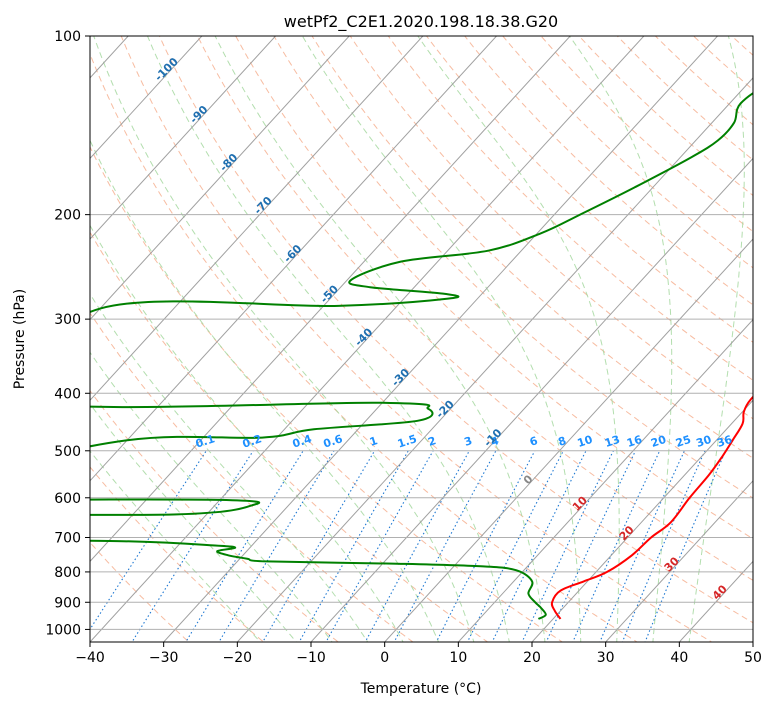 This screenshot has width=775, height=708. What do you see at coordinates (606, 658) in the screenshot?
I see `x-tick-label: 30` at bounding box center [606, 658].